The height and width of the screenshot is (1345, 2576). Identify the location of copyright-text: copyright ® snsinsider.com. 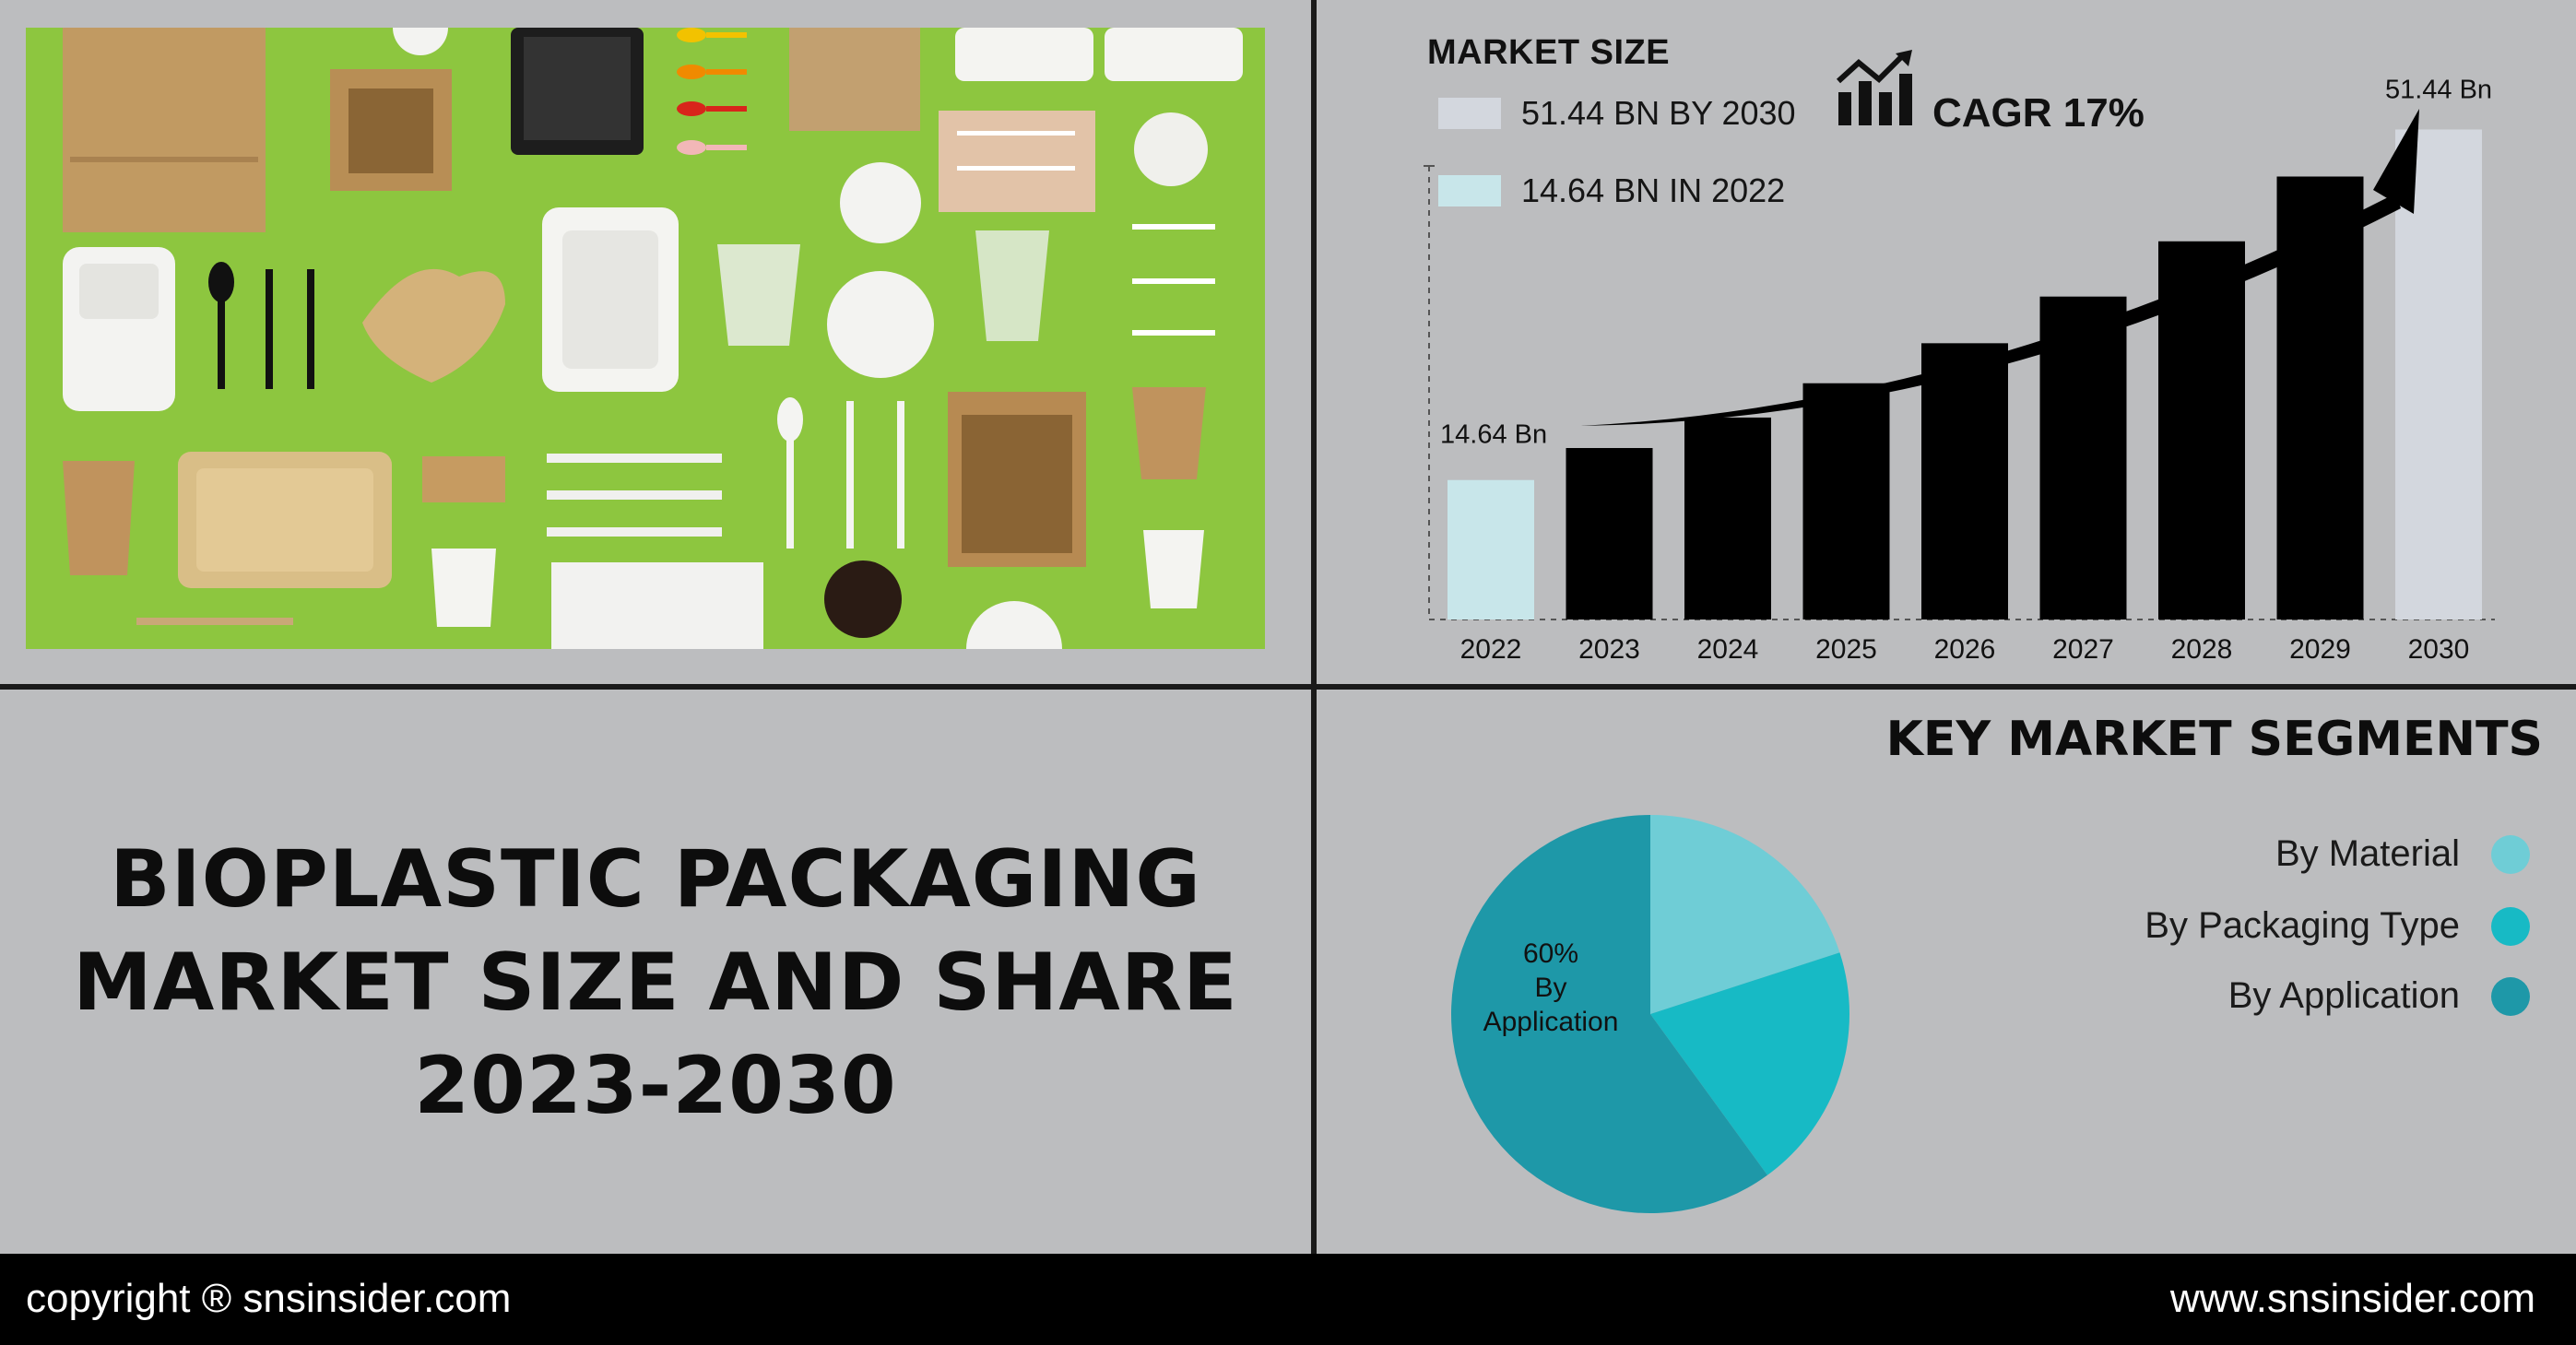
(269, 1298).